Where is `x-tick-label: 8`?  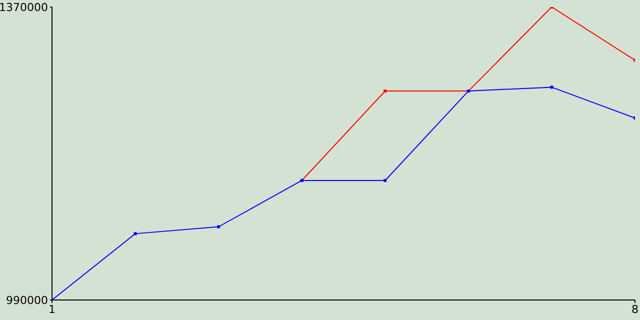 x-tick-label: 8 is located at coordinates (635, 309).